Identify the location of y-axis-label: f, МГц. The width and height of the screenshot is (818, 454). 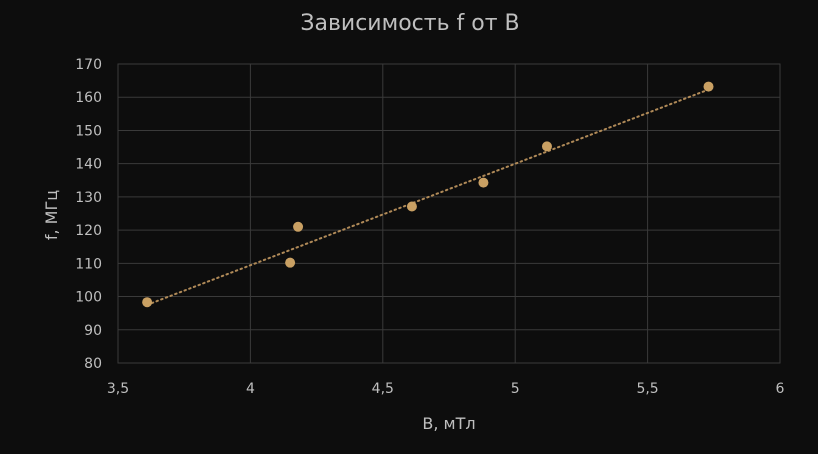
(51, 215).